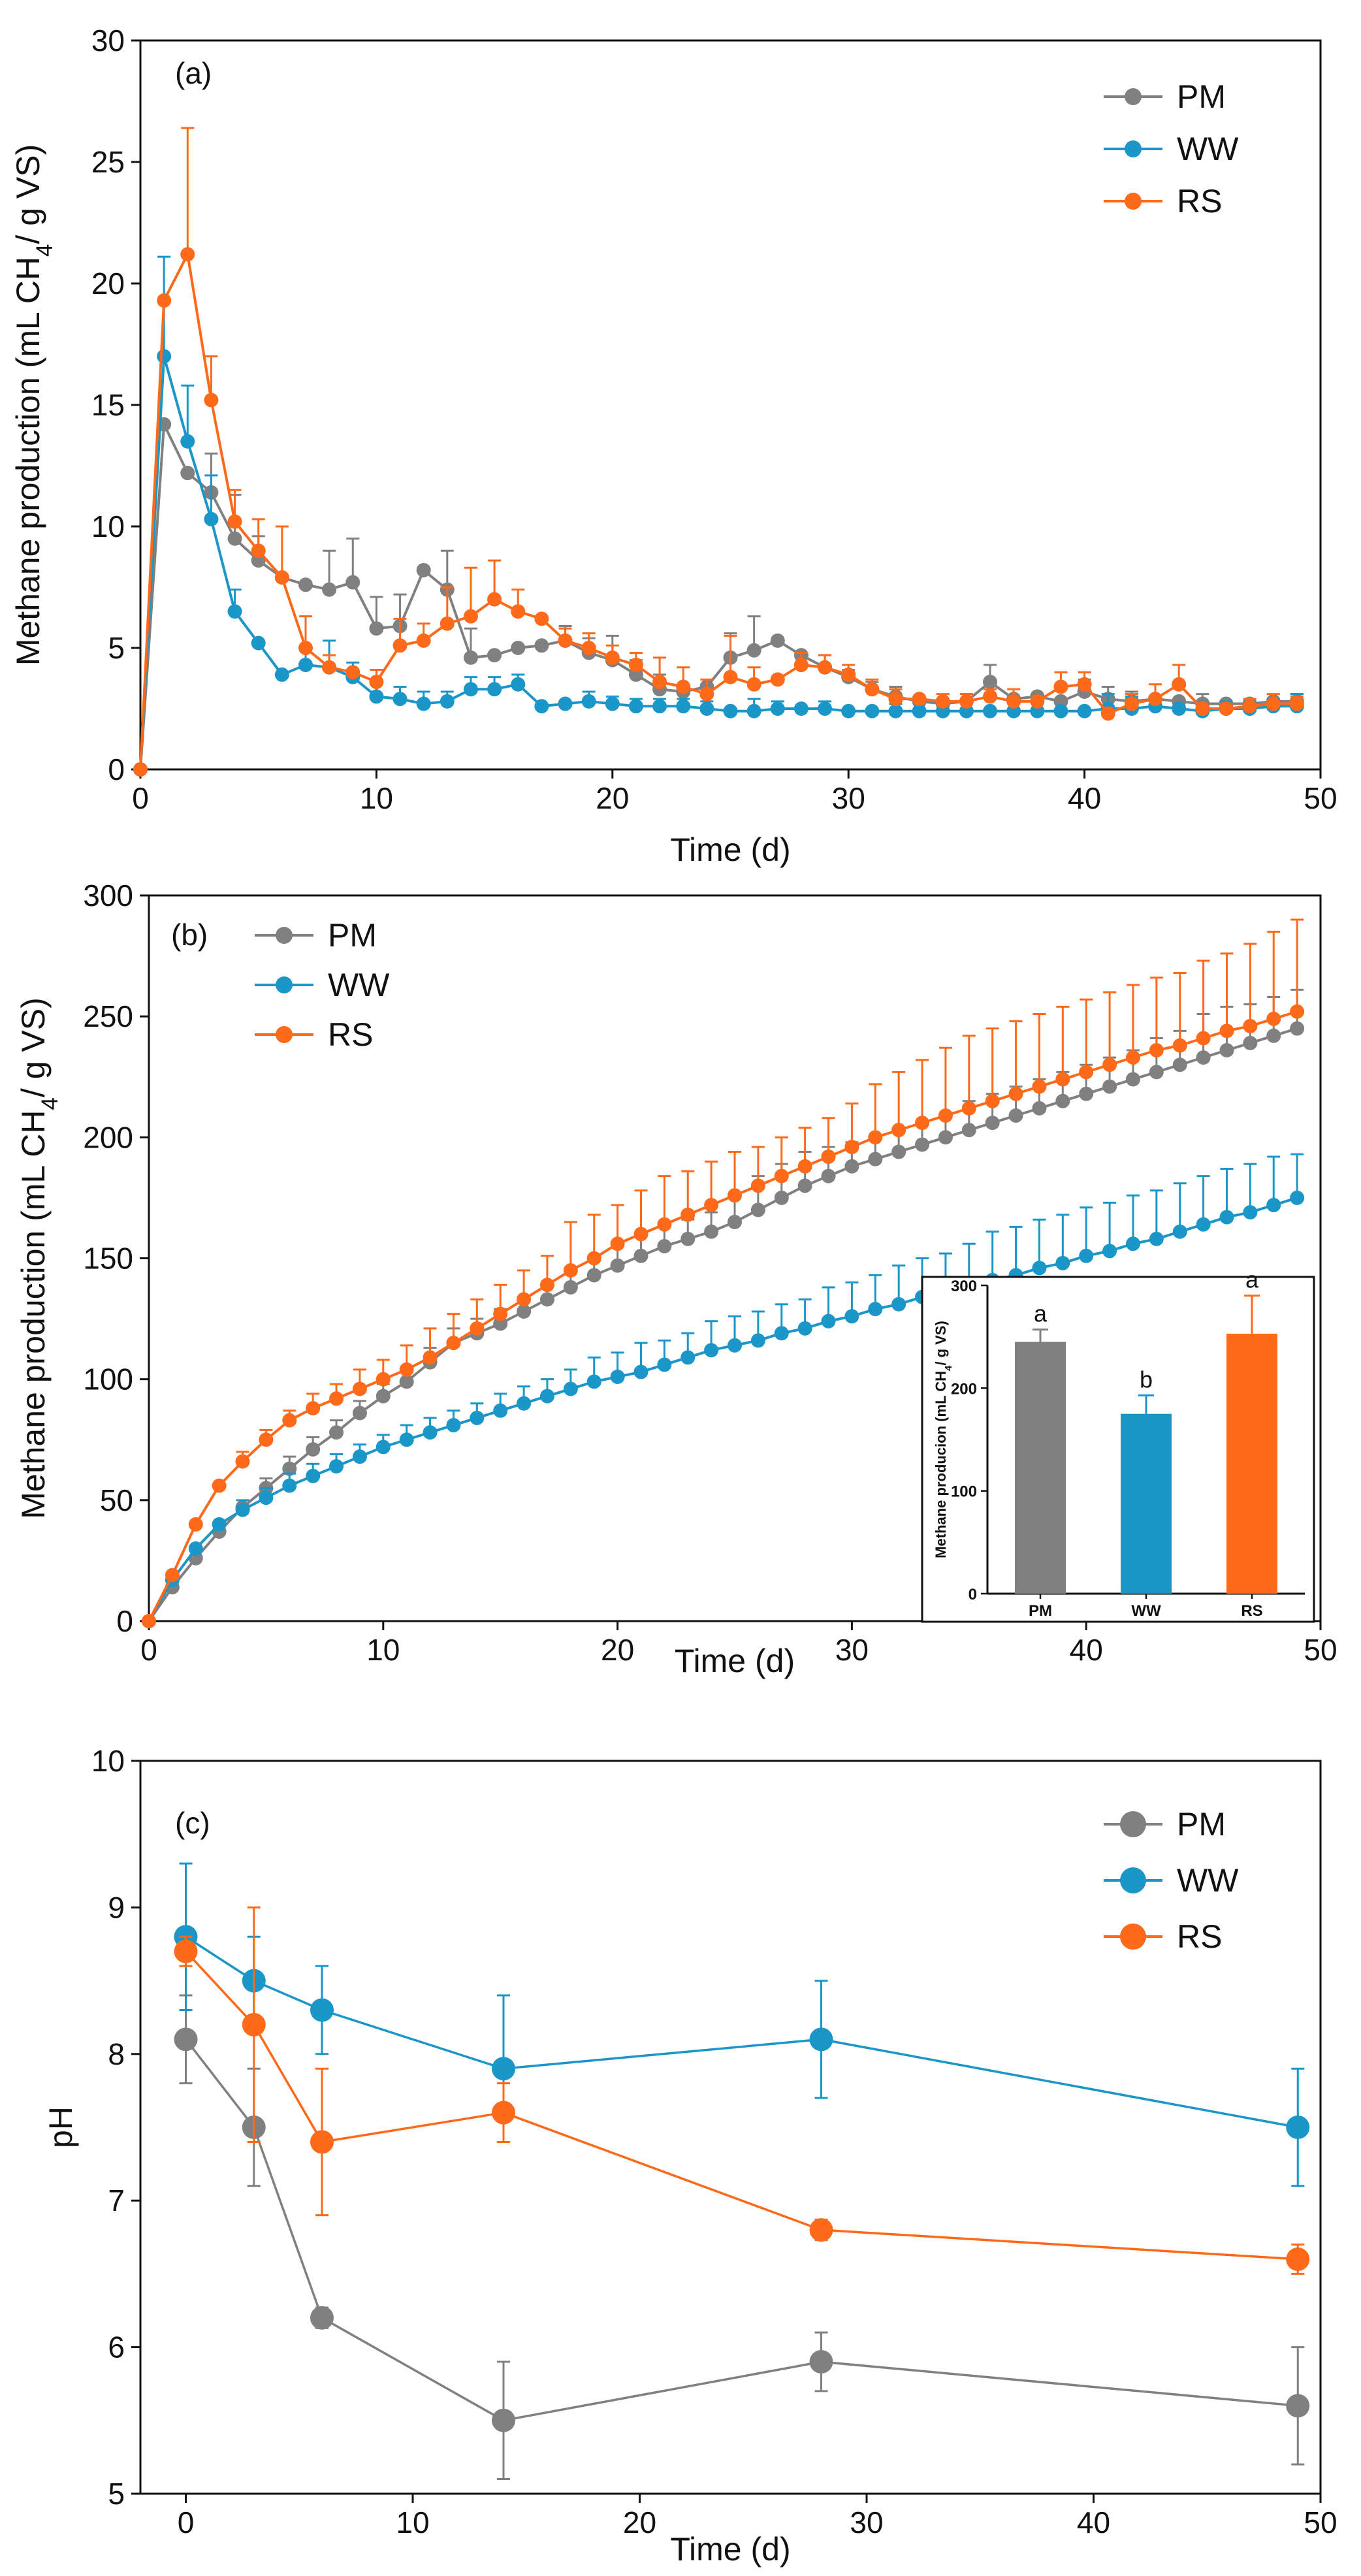  I want to click on x-tick-label: 30, so click(848, 798).